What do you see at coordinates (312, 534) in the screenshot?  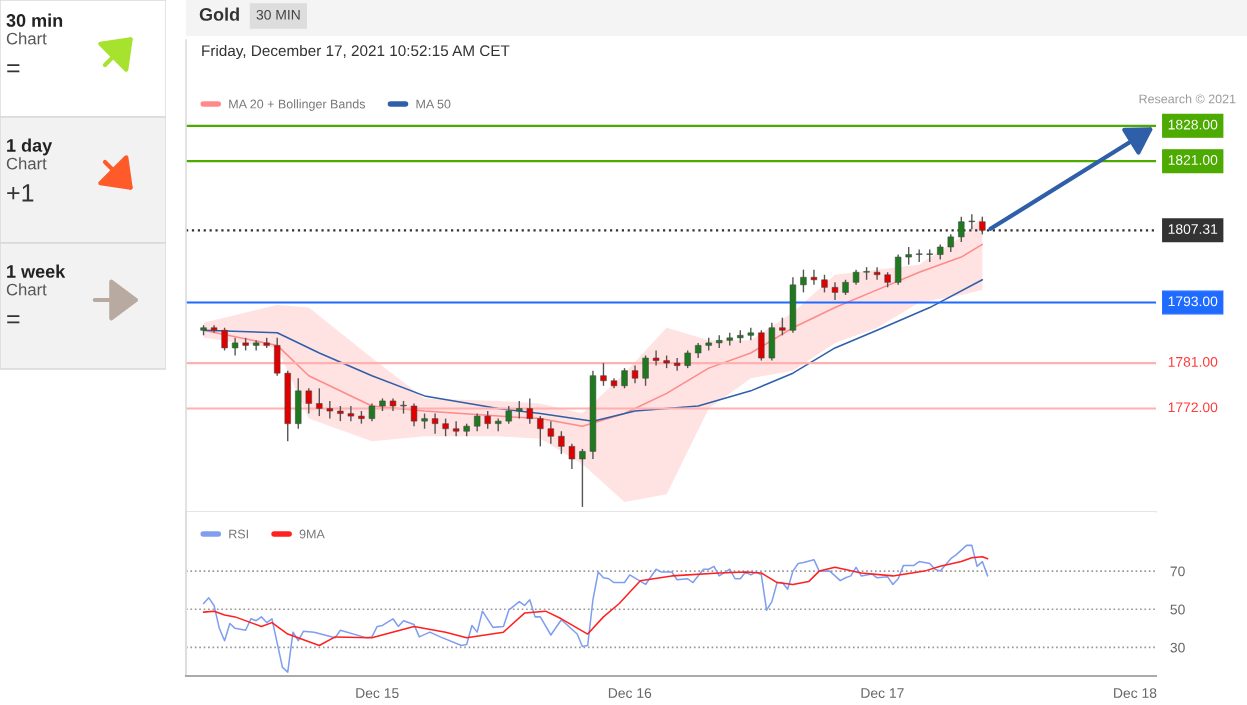 I see `legend-label: 9MA` at bounding box center [312, 534].